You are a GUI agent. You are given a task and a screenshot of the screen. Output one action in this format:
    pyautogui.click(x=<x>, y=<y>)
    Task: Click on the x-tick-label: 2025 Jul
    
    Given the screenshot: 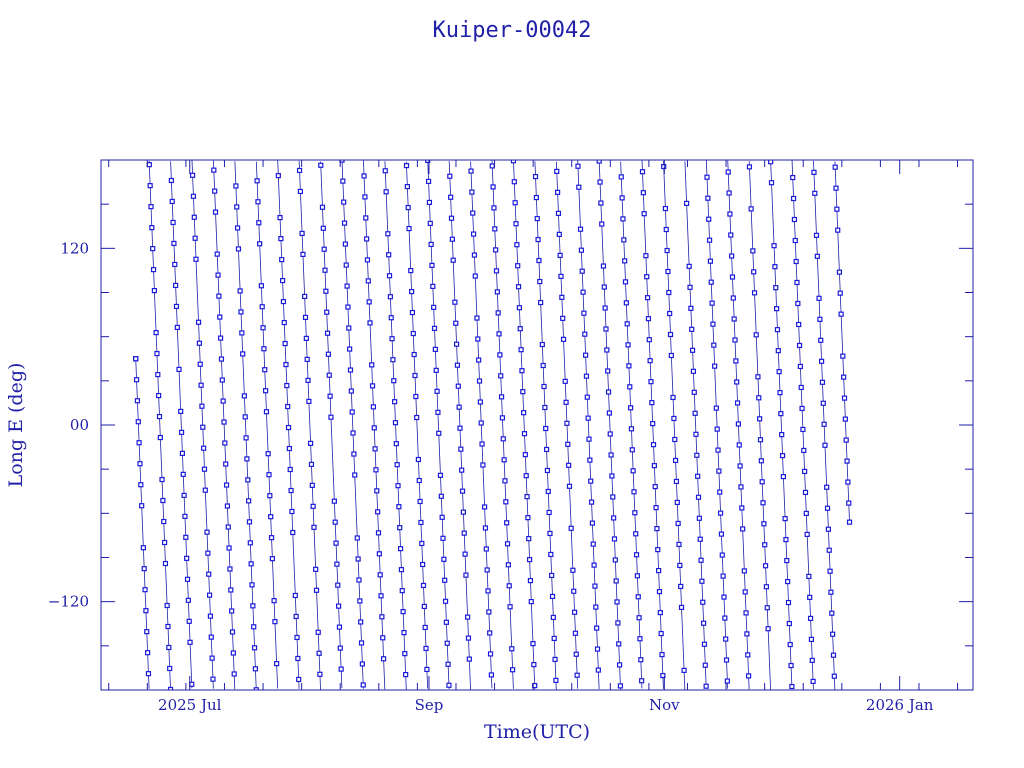 What is the action you would take?
    pyautogui.click(x=190, y=705)
    